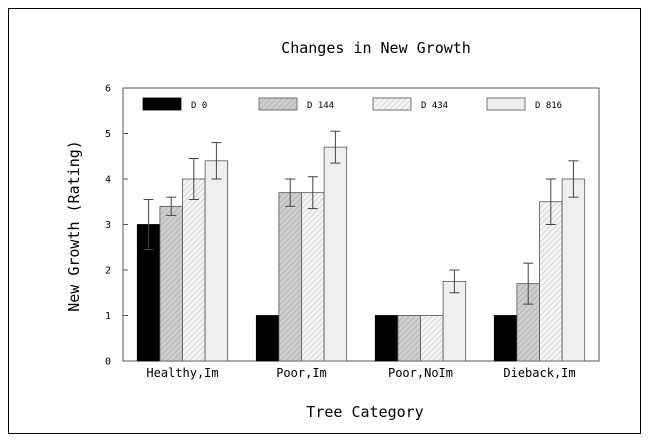 This screenshot has height=442, width=649. What do you see at coordinates (420, 373) in the screenshot?
I see `x-category-label: Poor,NoIm` at bounding box center [420, 373].